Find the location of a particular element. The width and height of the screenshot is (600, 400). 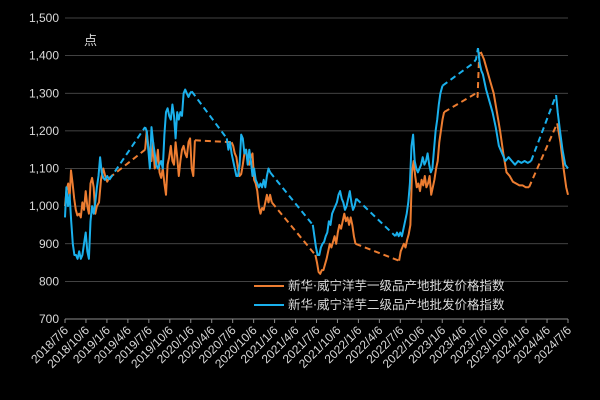

y-tick-label: 800 is located at coordinates (49, 281).